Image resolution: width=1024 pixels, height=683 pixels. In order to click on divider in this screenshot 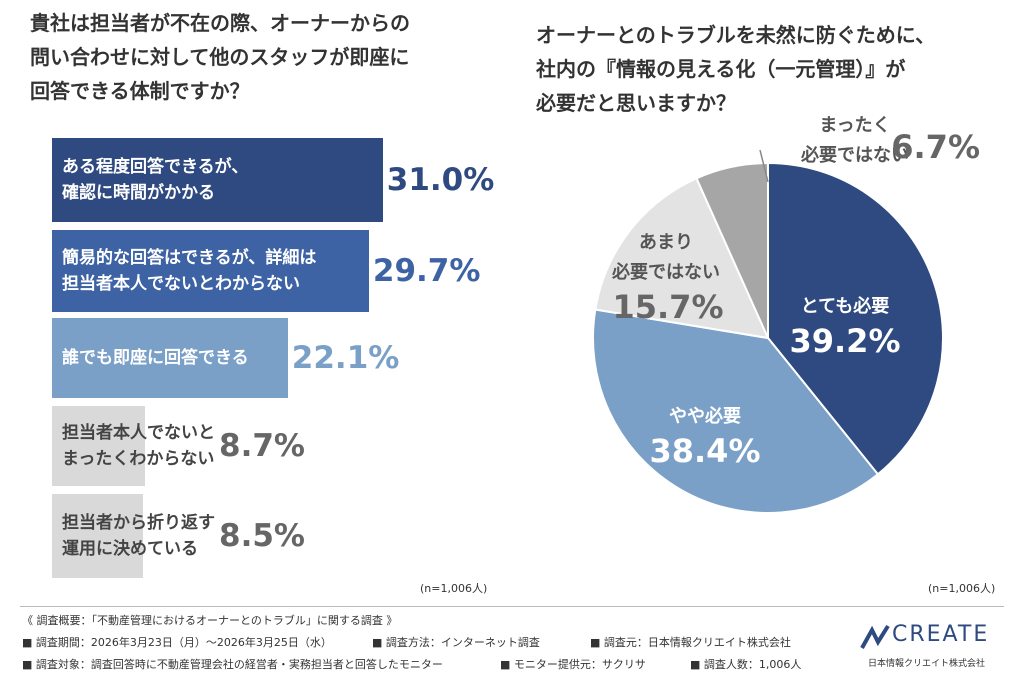, I will do `click(512, 606)`.